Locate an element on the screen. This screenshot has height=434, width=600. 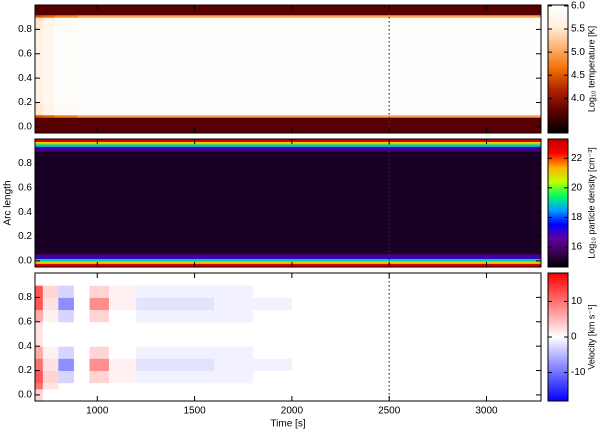
y-tick-label: 0.8 is located at coordinates (25, 163).